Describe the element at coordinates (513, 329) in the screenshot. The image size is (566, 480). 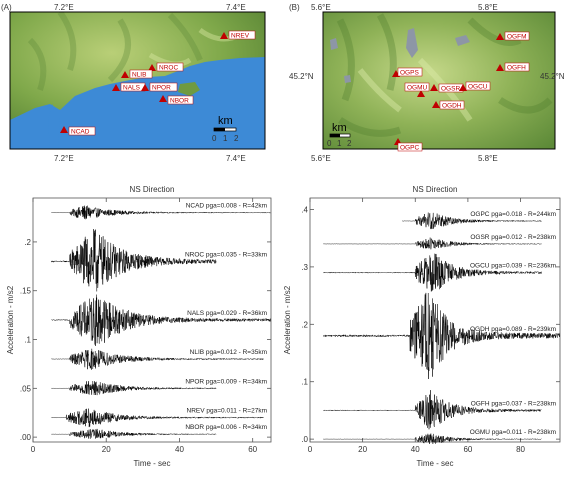
I see `trace-label: OGDH pga=0.089 - R=239km` at that location.